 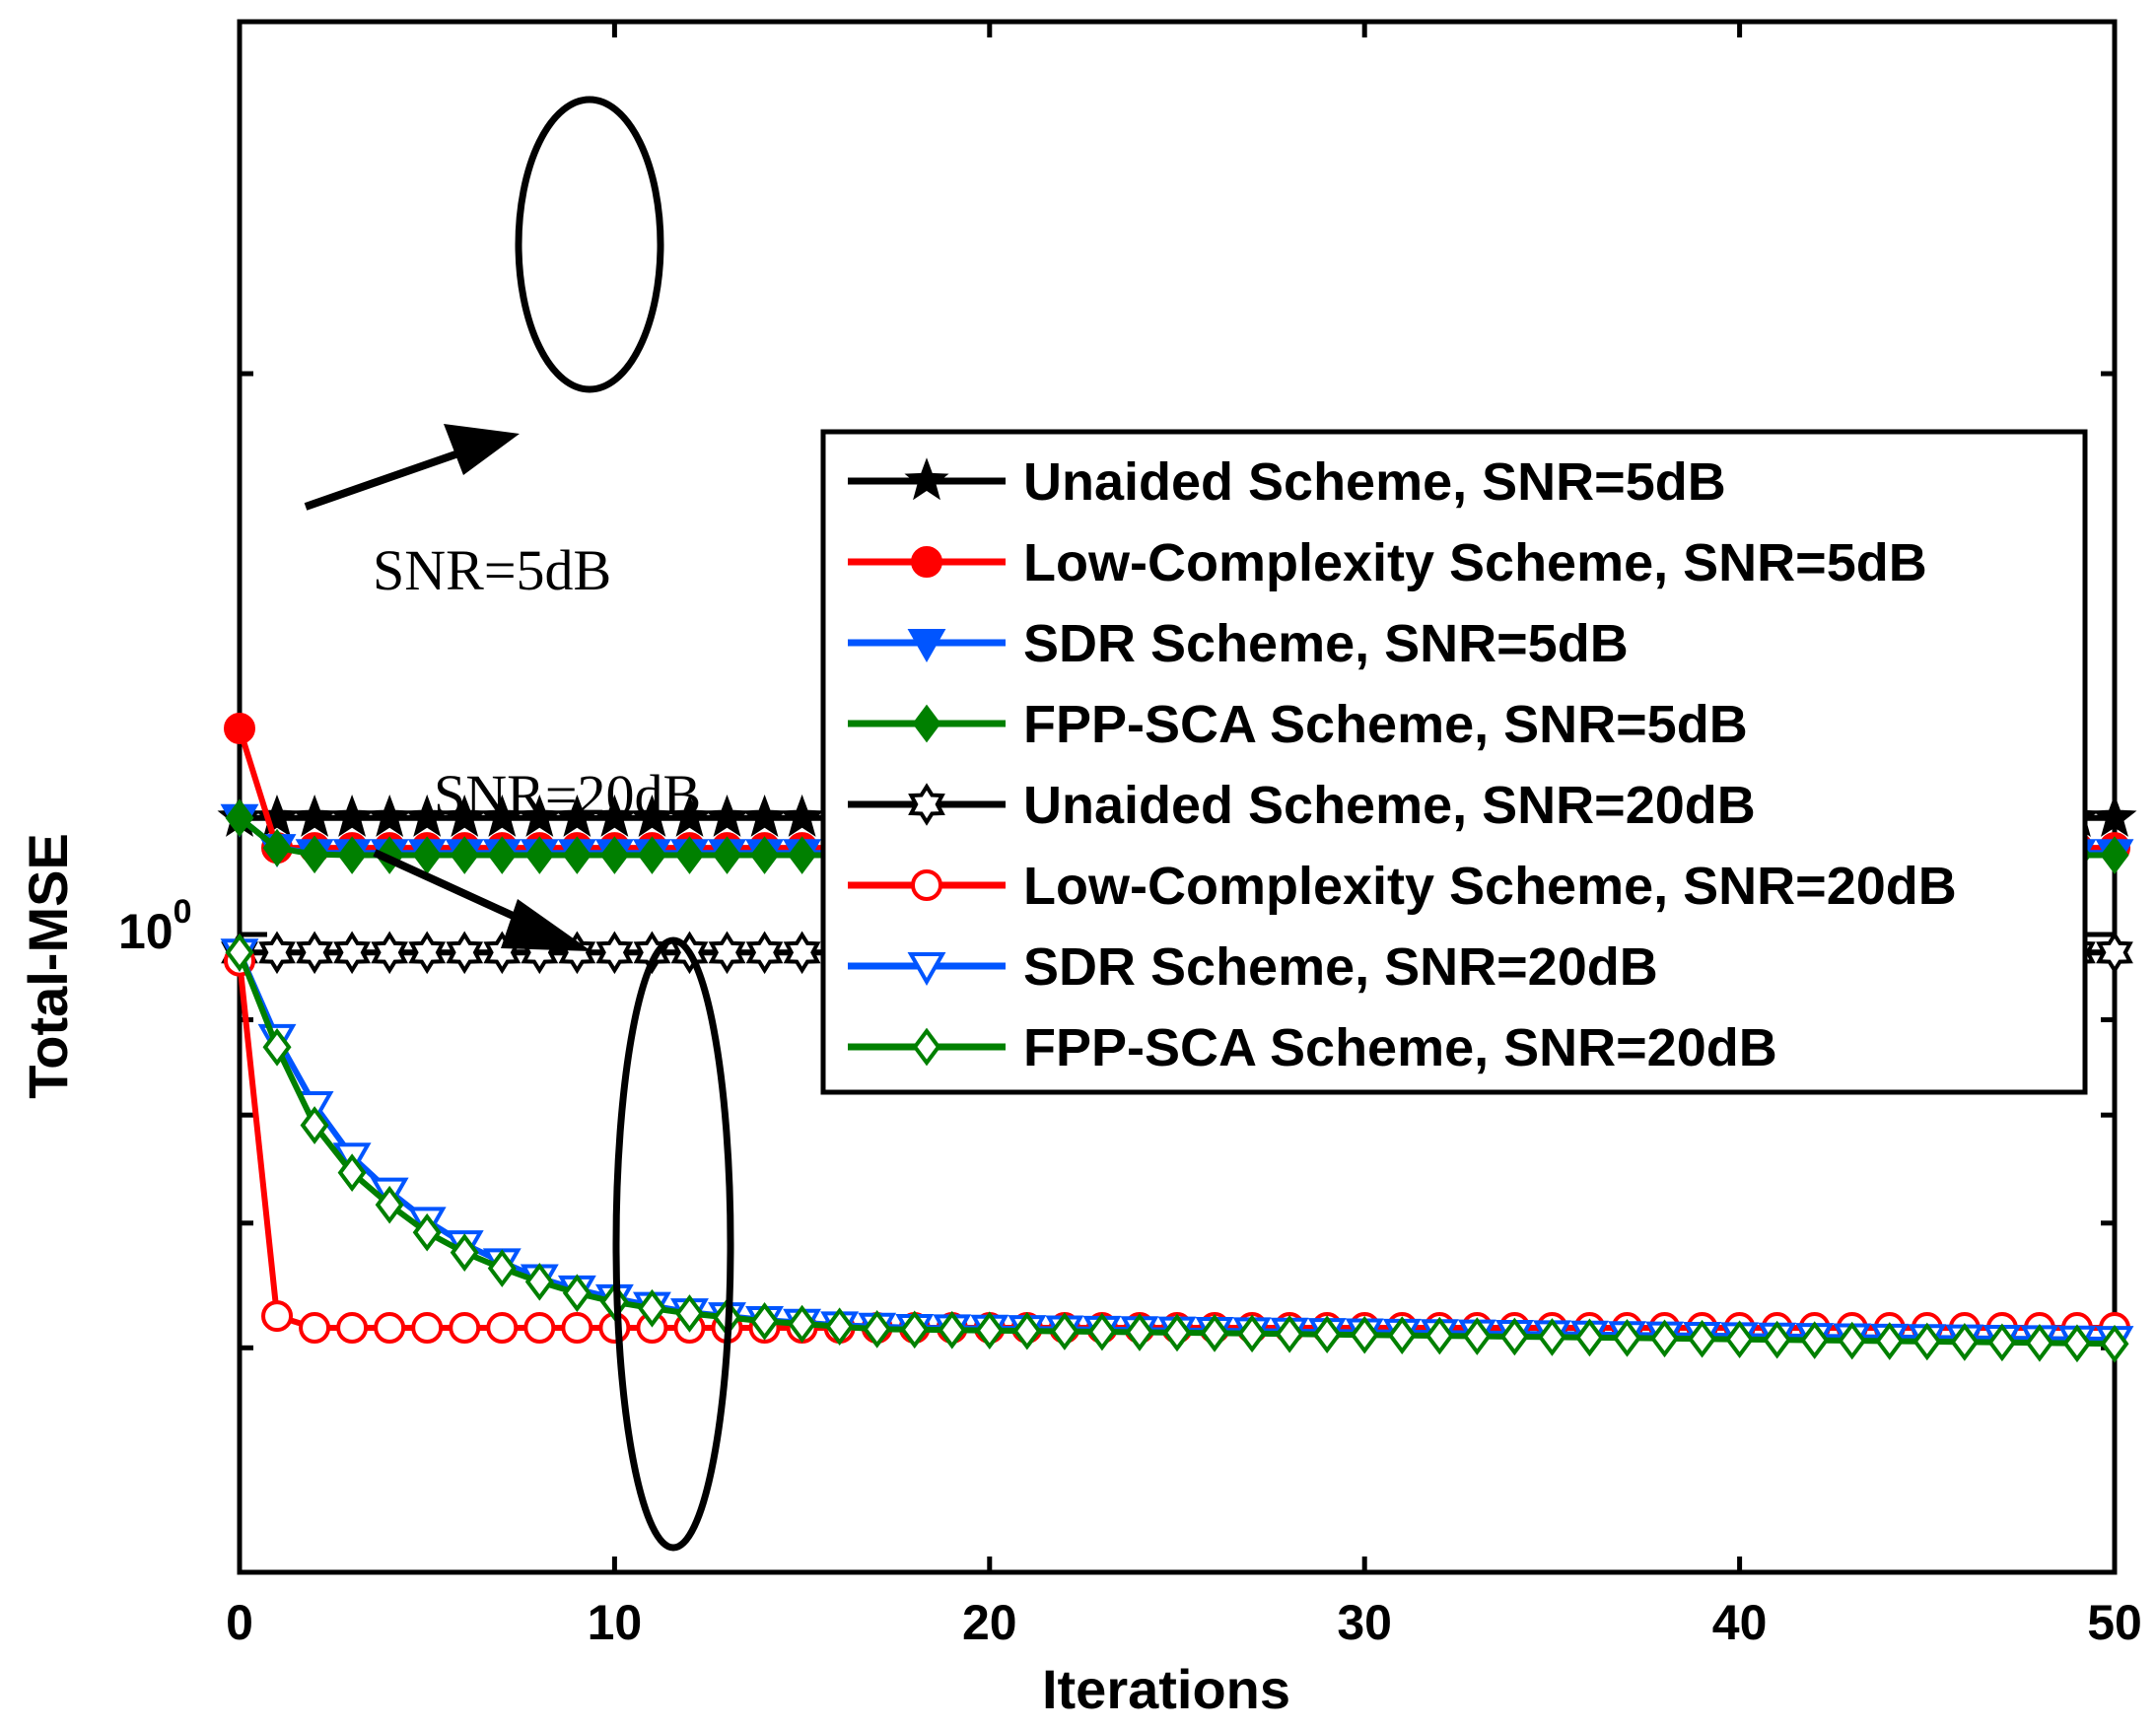 What do you see at coordinates (146, 931) in the screenshot?
I see `y-tick-base: 10` at bounding box center [146, 931].